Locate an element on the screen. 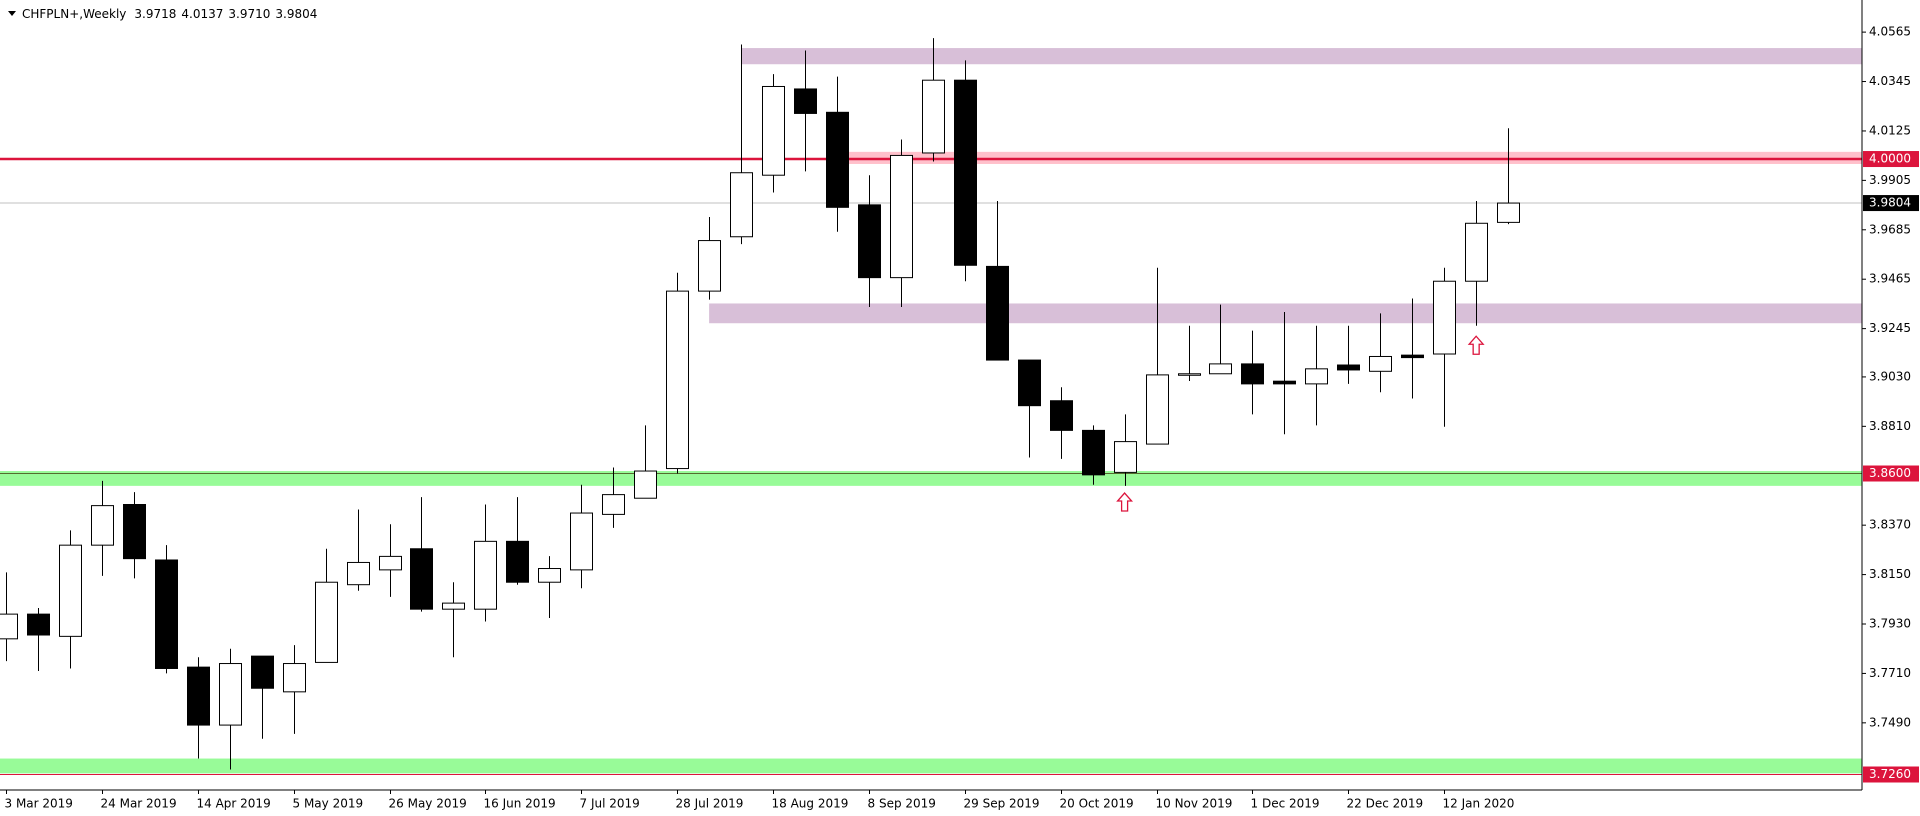  x-tick-label: 16 Jun 2019 is located at coordinates (520, 804).